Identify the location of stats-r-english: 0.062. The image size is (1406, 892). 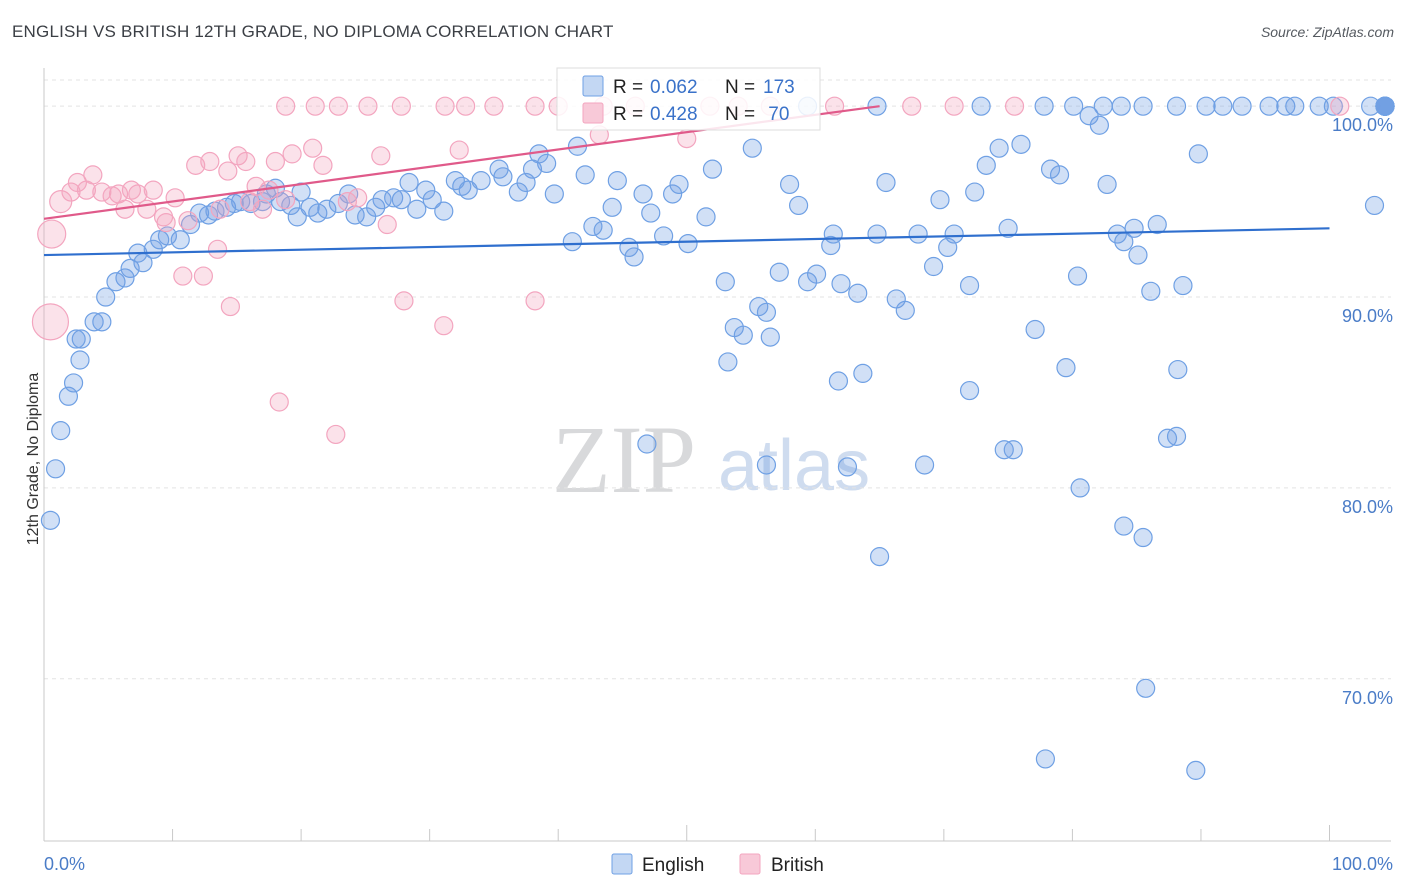
(674, 87).